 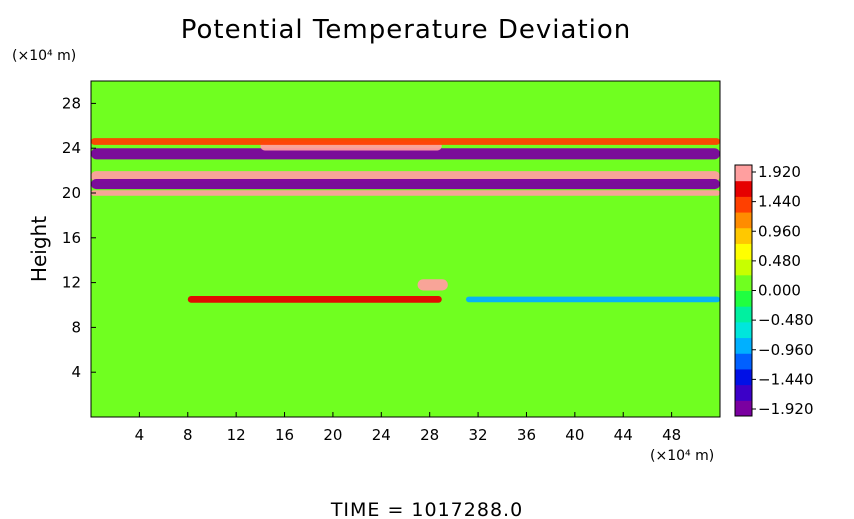 What do you see at coordinates (405, 193) in the screenshot?
I see `heatmap-feature-lower-warm-layer` at bounding box center [405, 193].